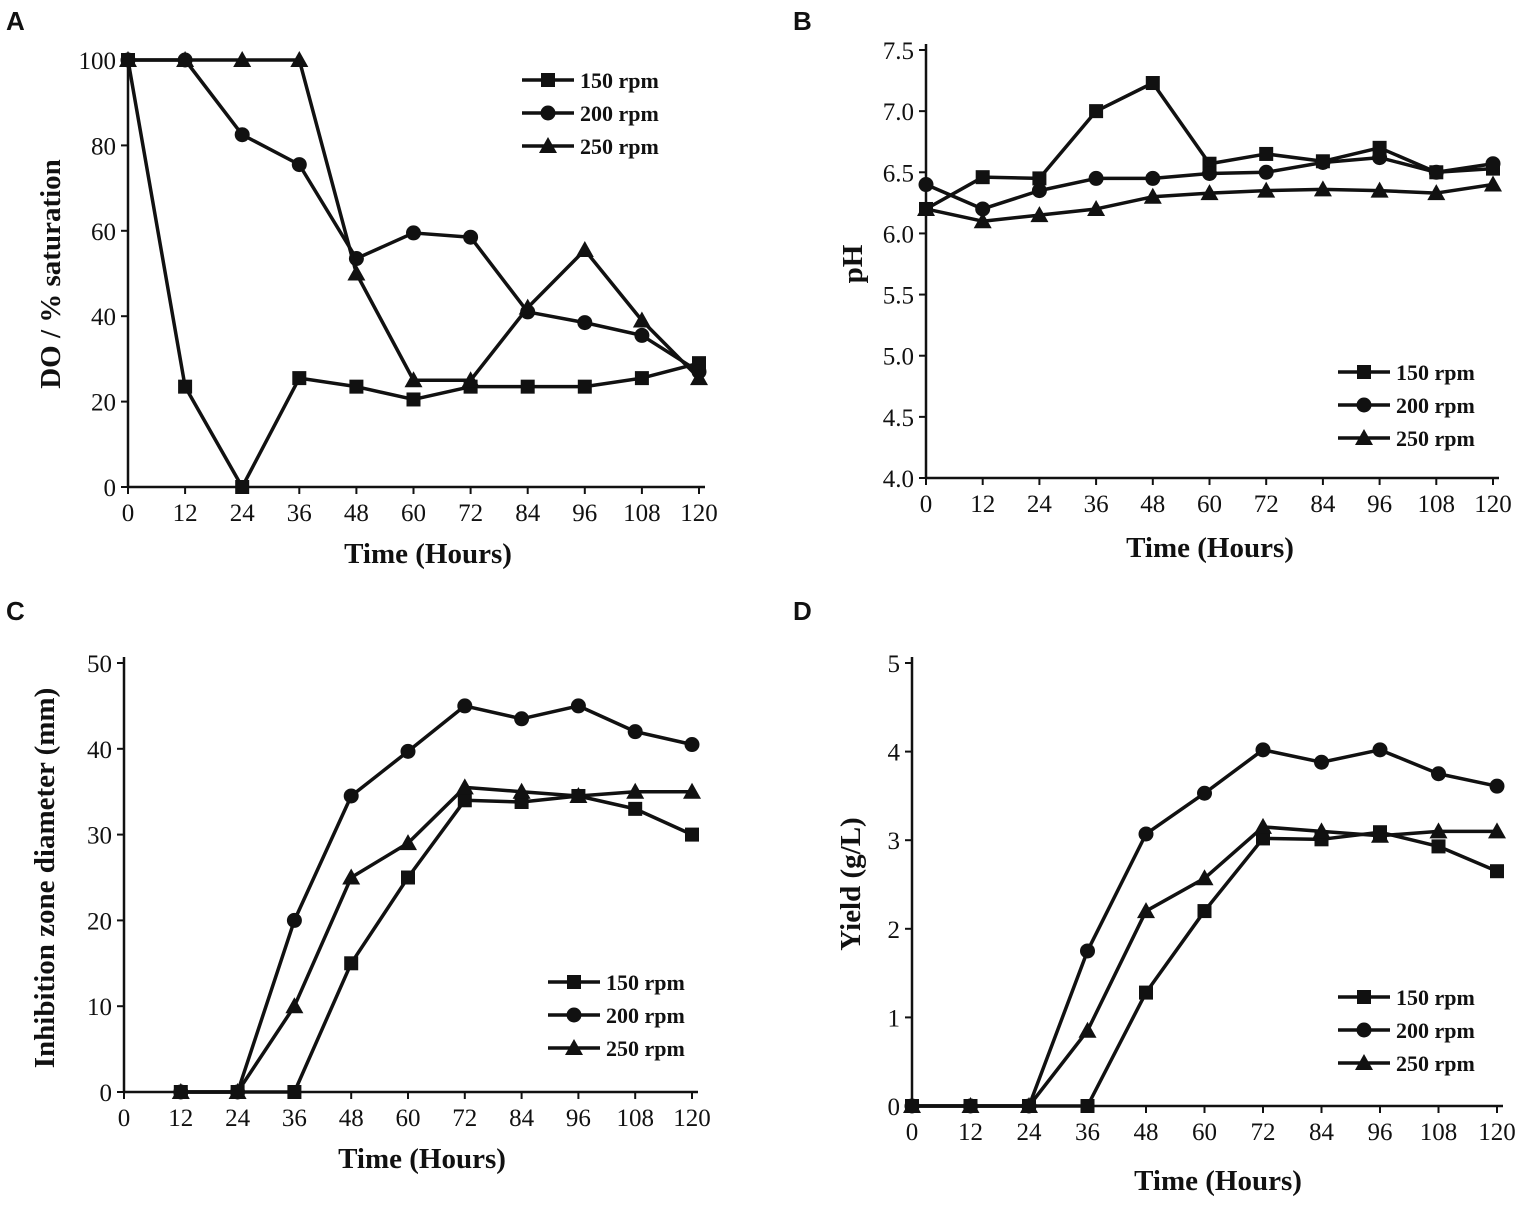 This screenshot has width=1535, height=1208. What do you see at coordinates (185, 513) in the screenshot?
I see `panel-a-x-tick-label: 12` at bounding box center [185, 513].